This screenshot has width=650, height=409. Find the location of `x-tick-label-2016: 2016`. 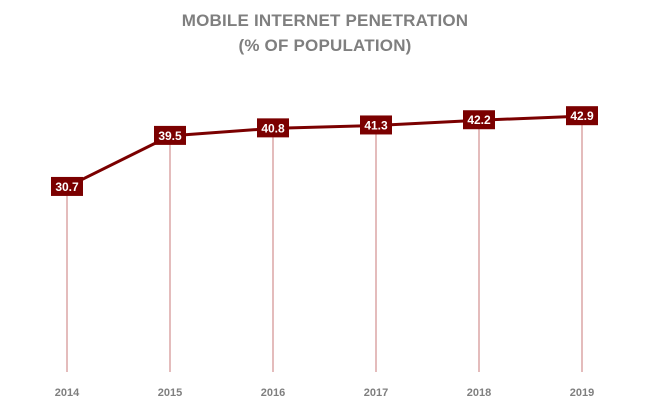

x-tick-label-2016: 2016 is located at coordinates (273, 393).